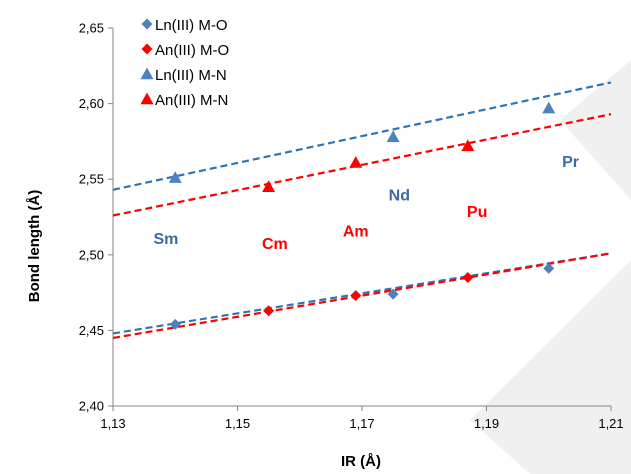 The width and height of the screenshot is (631, 474). What do you see at coordinates (275, 244) in the screenshot?
I see `annotation-Cm: Cm` at bounding box center [275, 244].